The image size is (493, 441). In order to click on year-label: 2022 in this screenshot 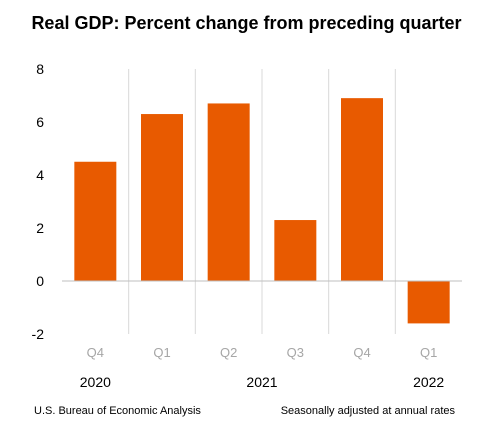, I will do `click(428, 382)`.